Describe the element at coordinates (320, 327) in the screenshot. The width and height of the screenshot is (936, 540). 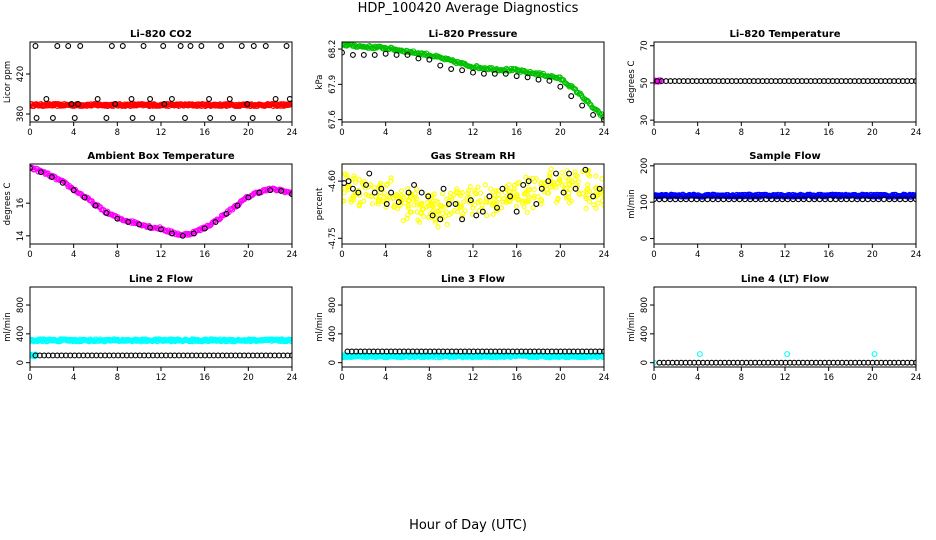
I see `y-axis-label: ml/min` at that location.